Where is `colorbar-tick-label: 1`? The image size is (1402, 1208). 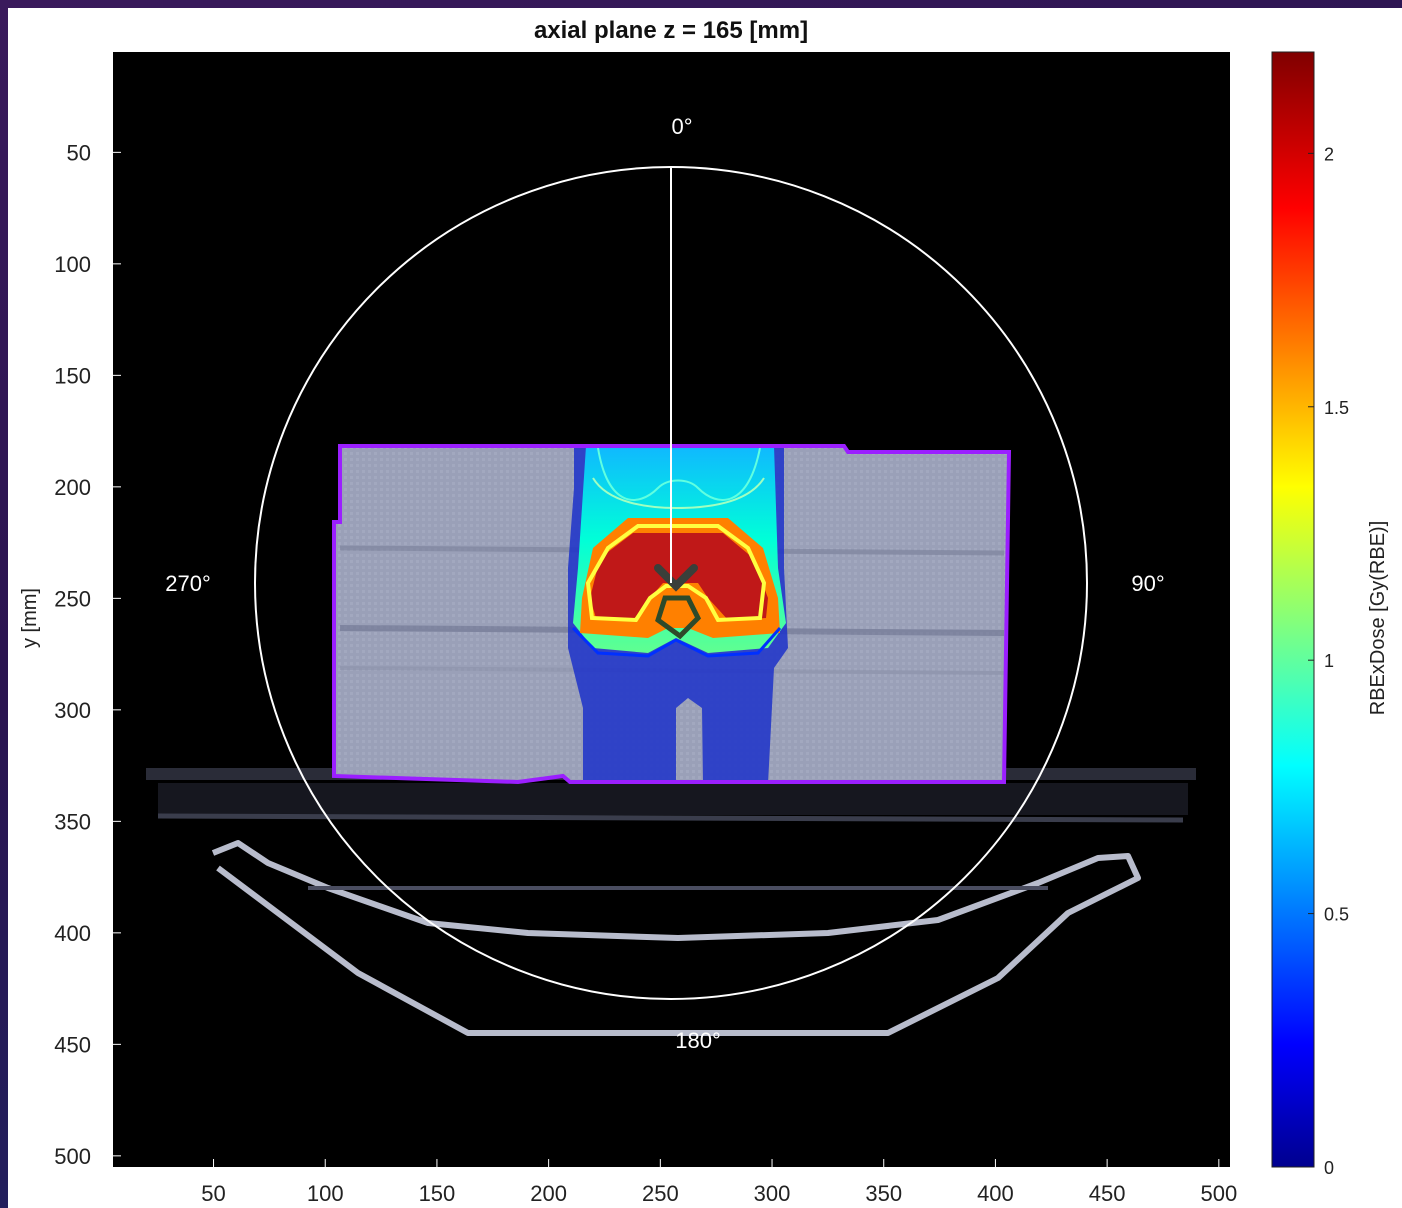
colorbar-tick-label: 1 is located at coordinates (1329, 661).